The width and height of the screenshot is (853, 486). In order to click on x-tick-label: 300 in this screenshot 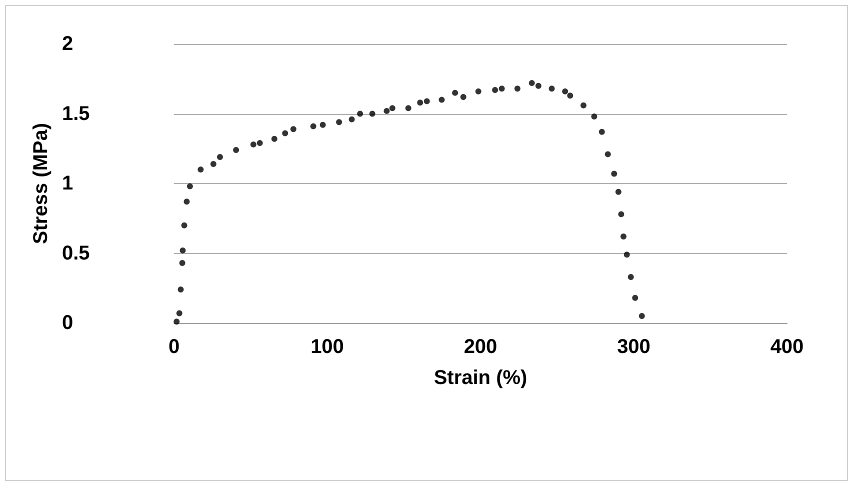, I will do `click(633, 347)`.